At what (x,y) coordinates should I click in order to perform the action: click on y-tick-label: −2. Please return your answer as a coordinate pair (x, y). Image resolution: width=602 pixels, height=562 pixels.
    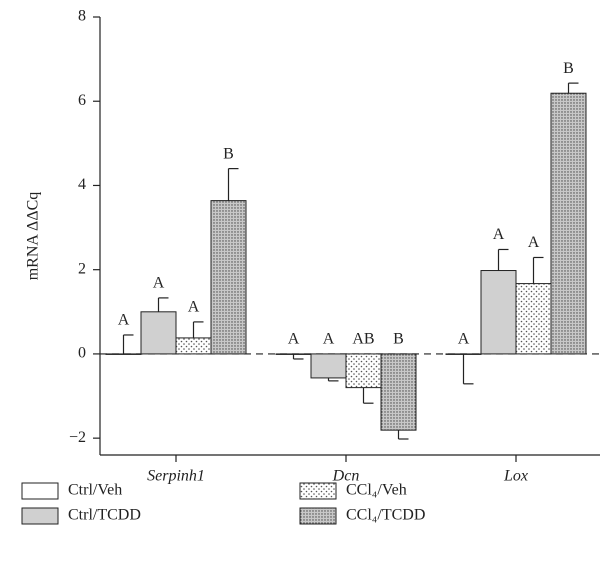
    Looking at the image, I should click on (77, 437).